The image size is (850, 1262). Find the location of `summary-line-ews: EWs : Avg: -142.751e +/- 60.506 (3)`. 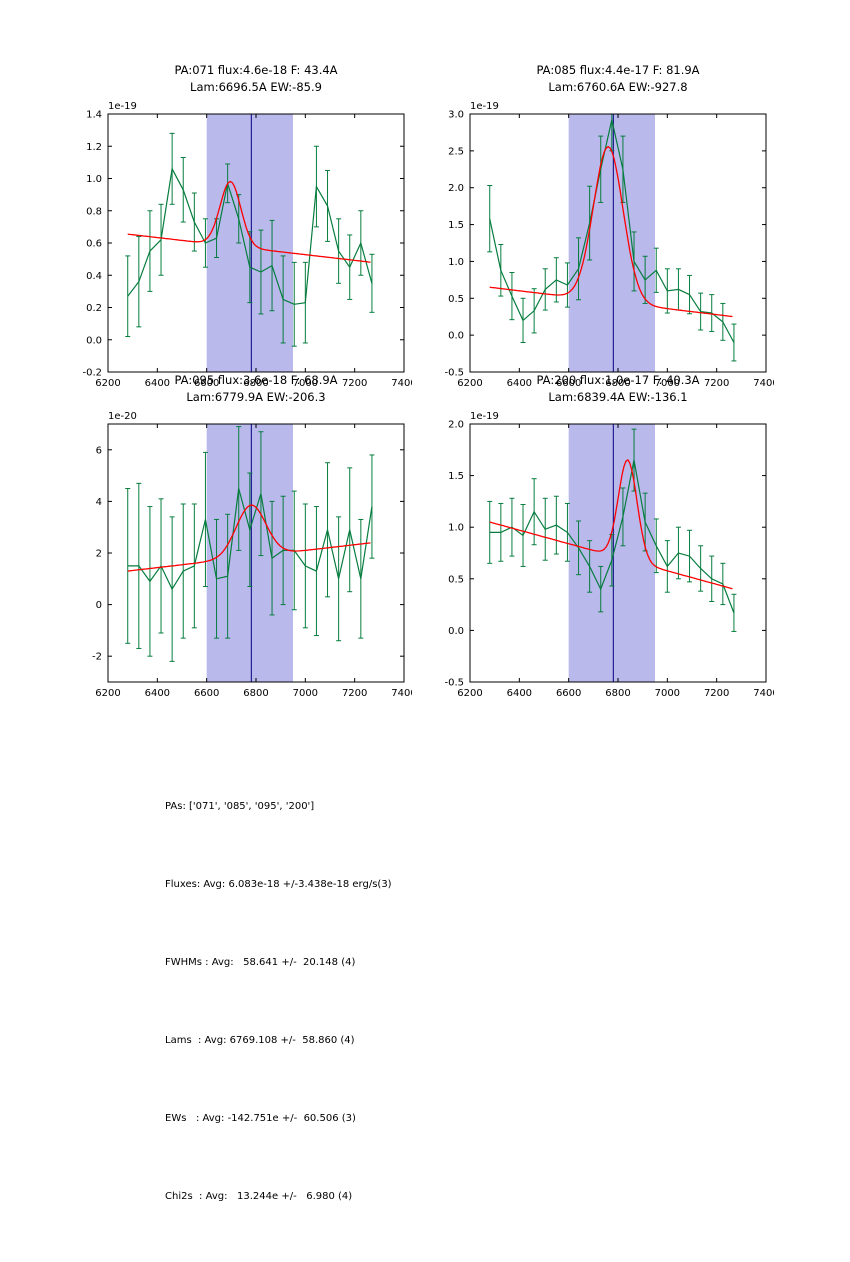

summary-line-ews: EWs : Avg: -142.751e +/- 60.506 (3) is located at coordinates (260, 1118).